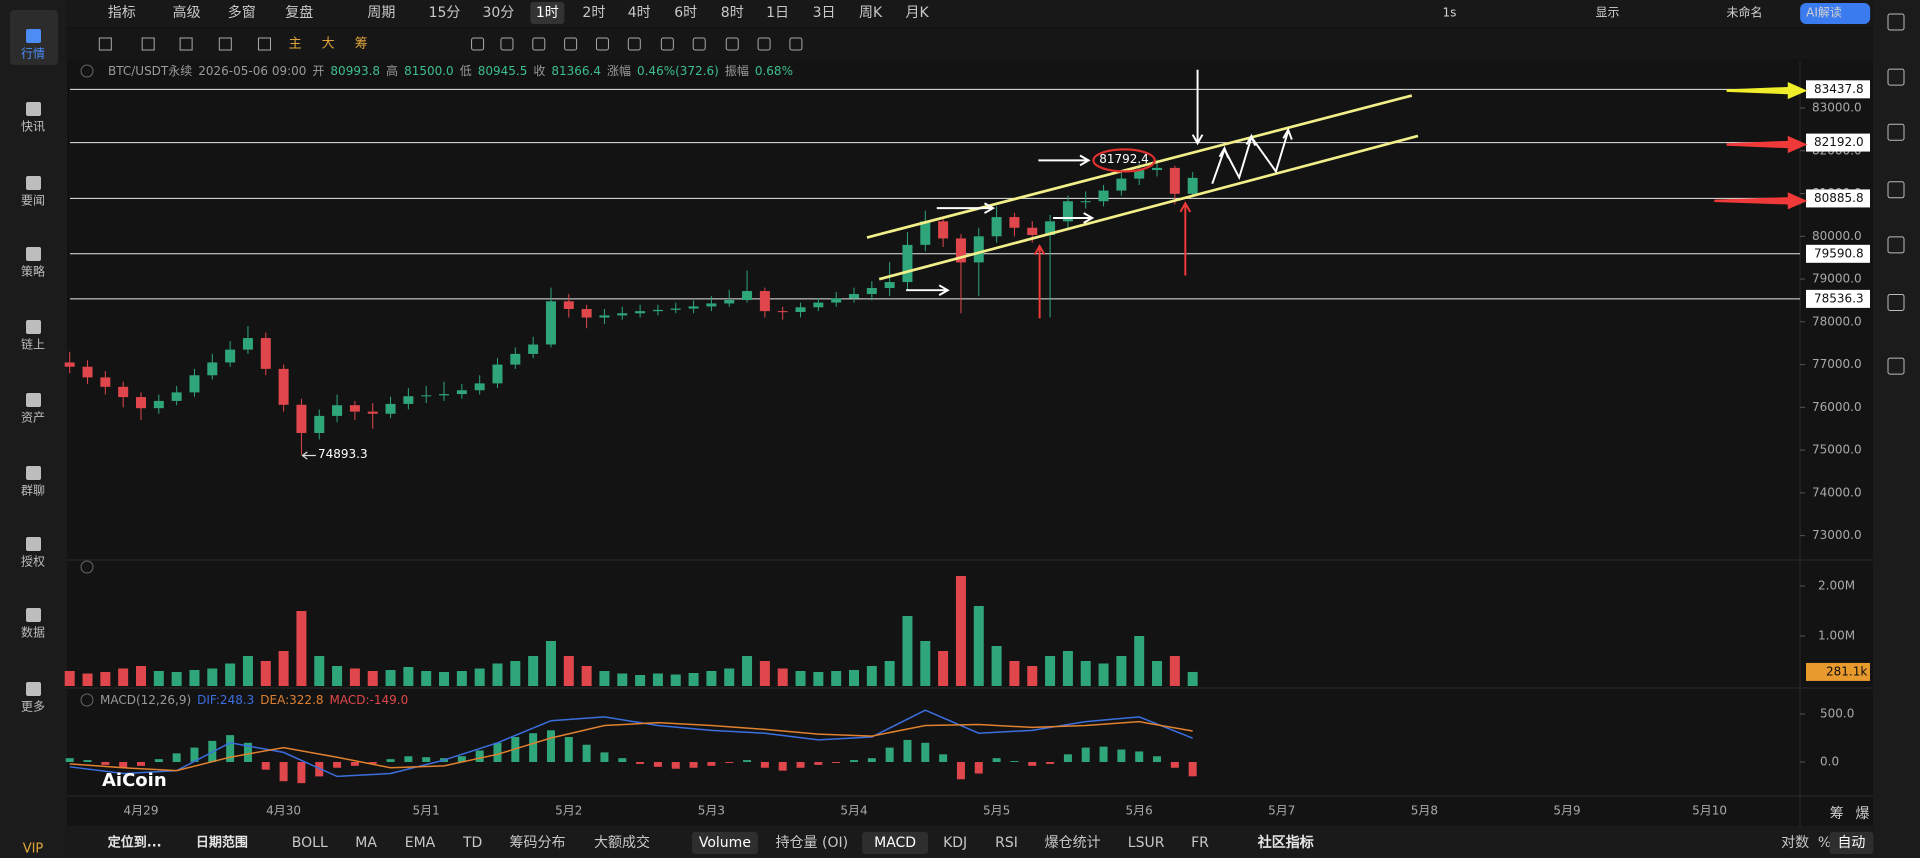 This screenshot has width=1920, height=858. What do you see at coordinates (328, 44) in the screenshot?
I see `tool-label: 大` at bounding box center [328, 44].